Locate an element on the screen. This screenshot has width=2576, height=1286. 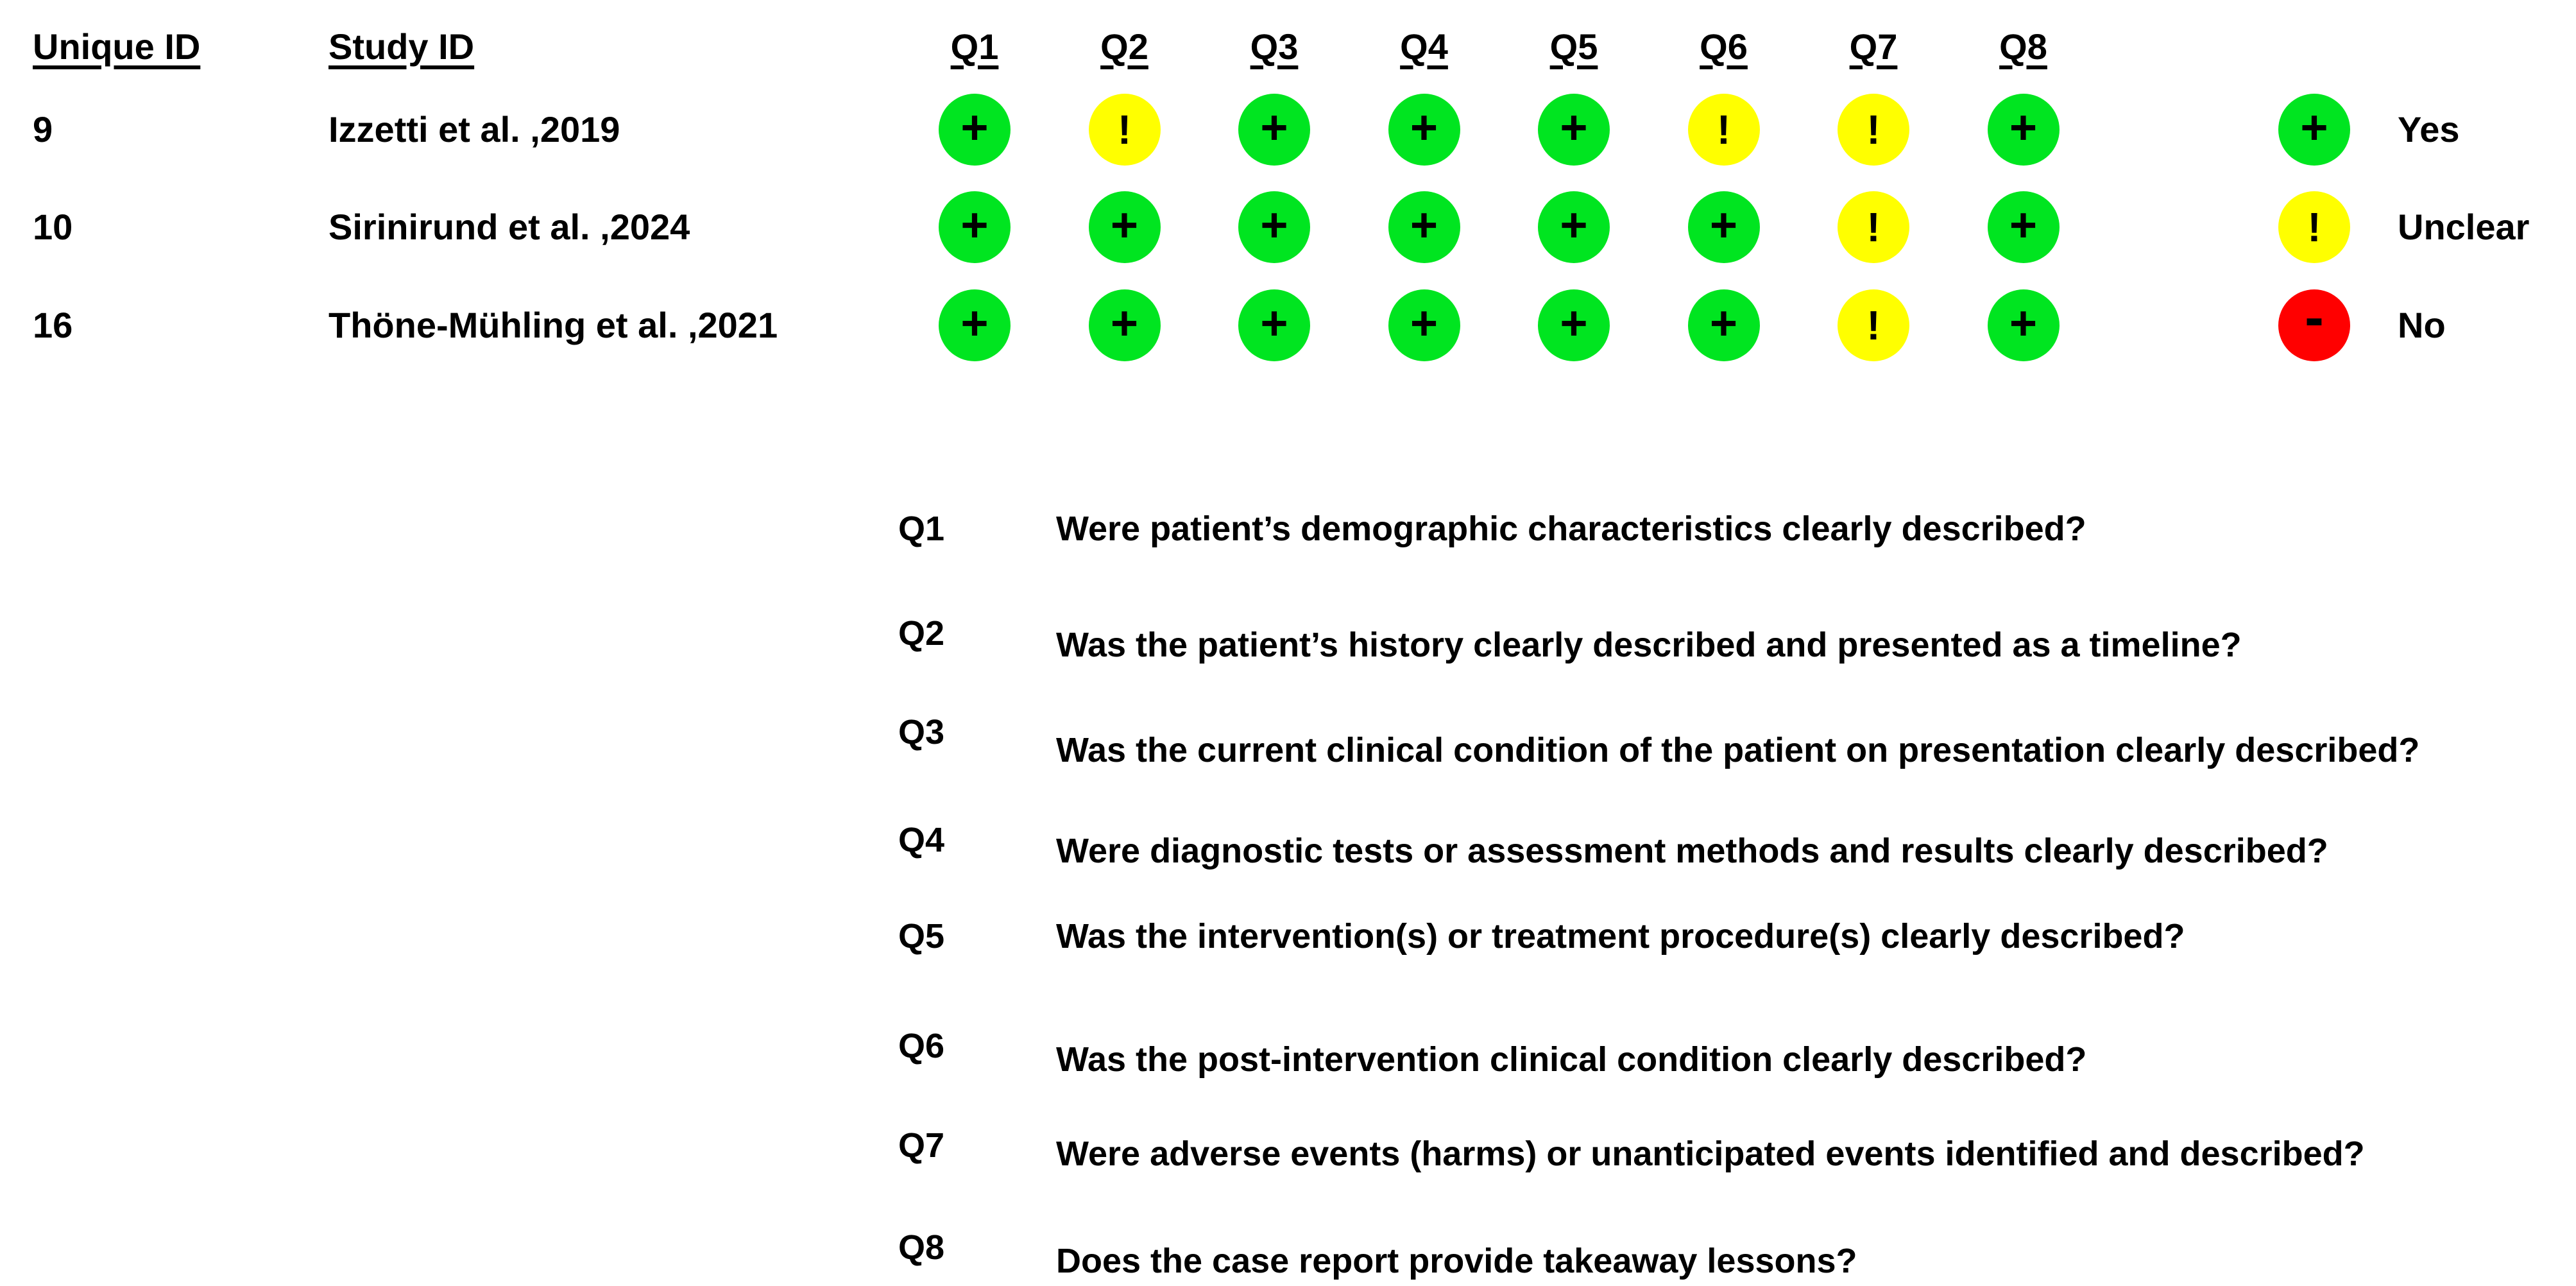
column-header-q6: Q6 is located at coordinates (1724, 46).